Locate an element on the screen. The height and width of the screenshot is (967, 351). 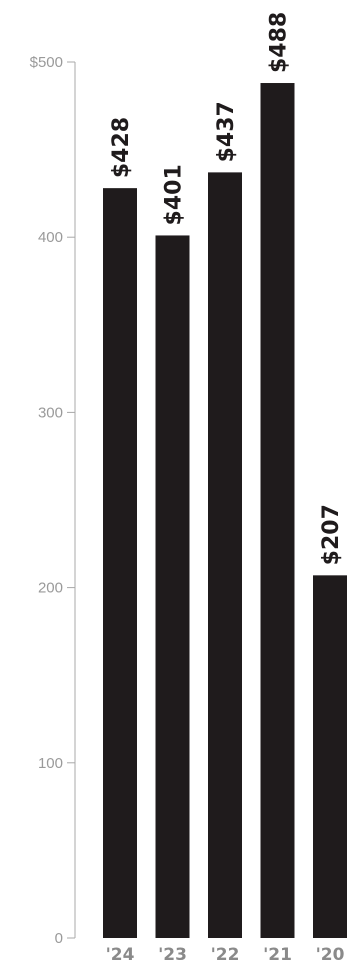
x-axis: '24 '23 '22 '21 '20 is located at coordinates (225, 955).